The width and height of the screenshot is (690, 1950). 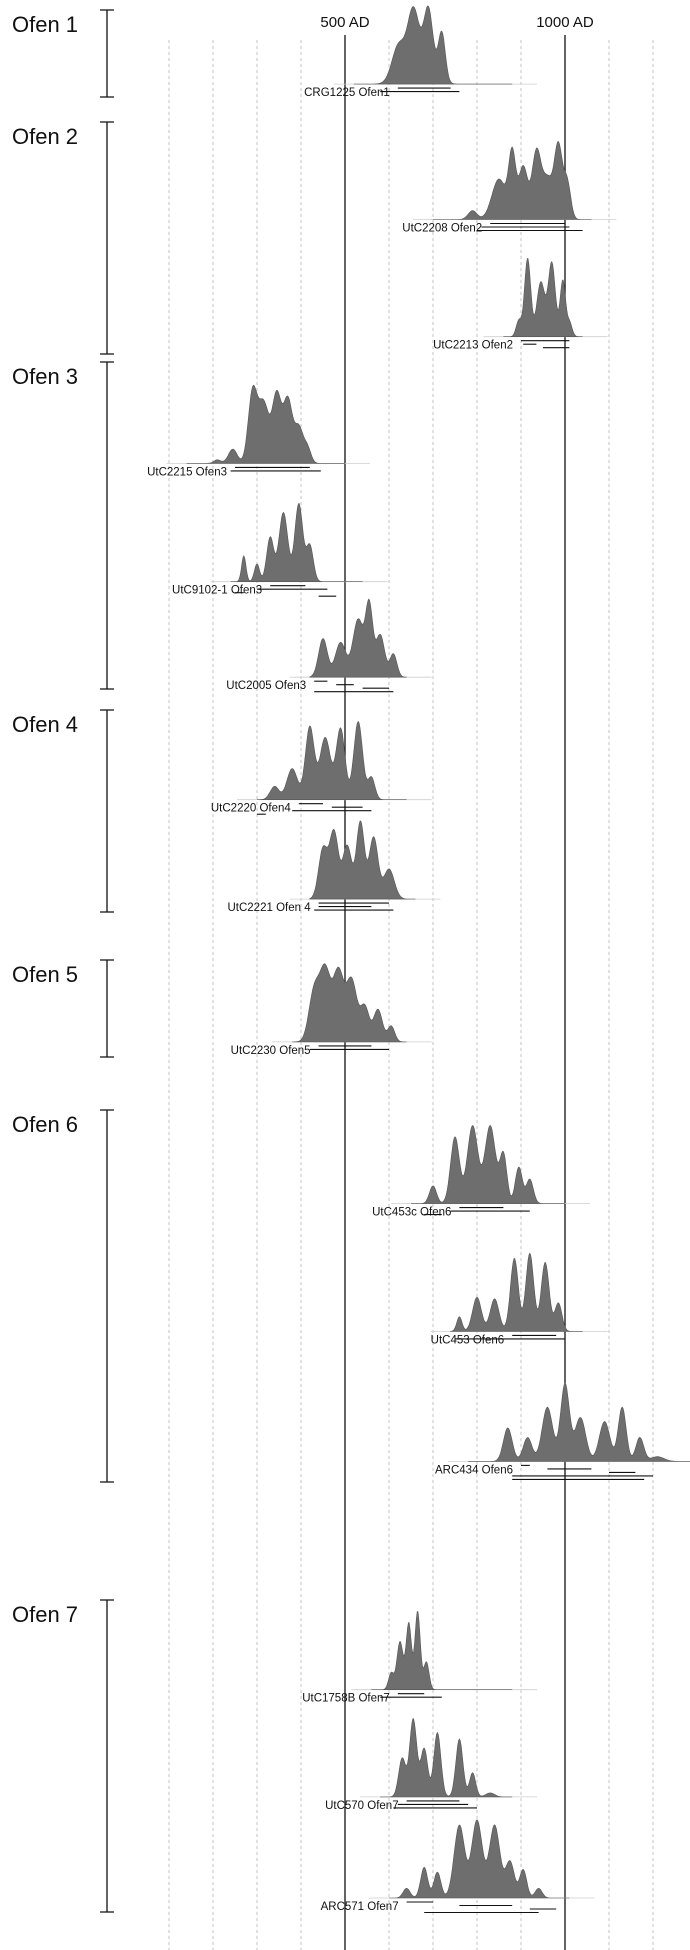 I want to click on sample-label: UtC453c Ofen6, so click(x=411, y=1213).